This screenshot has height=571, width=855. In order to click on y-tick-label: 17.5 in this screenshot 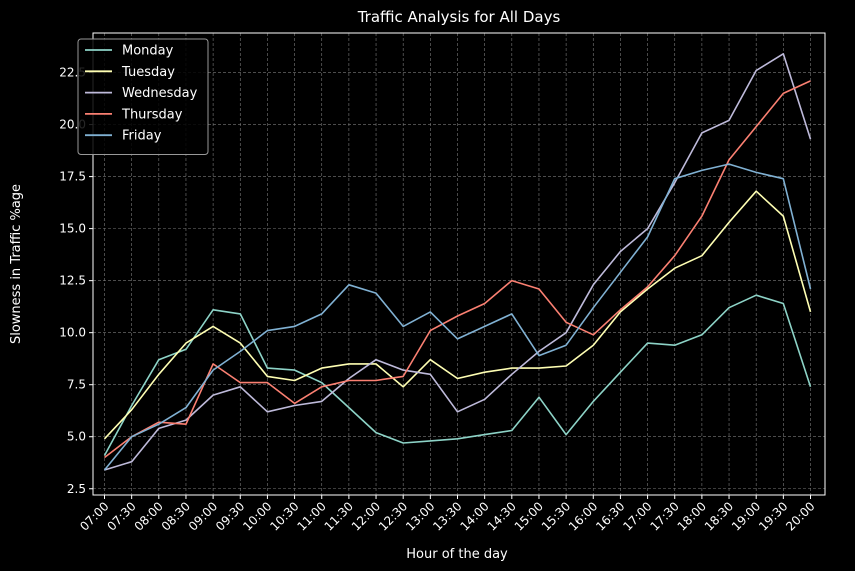, I will do `click(72, 177)`.